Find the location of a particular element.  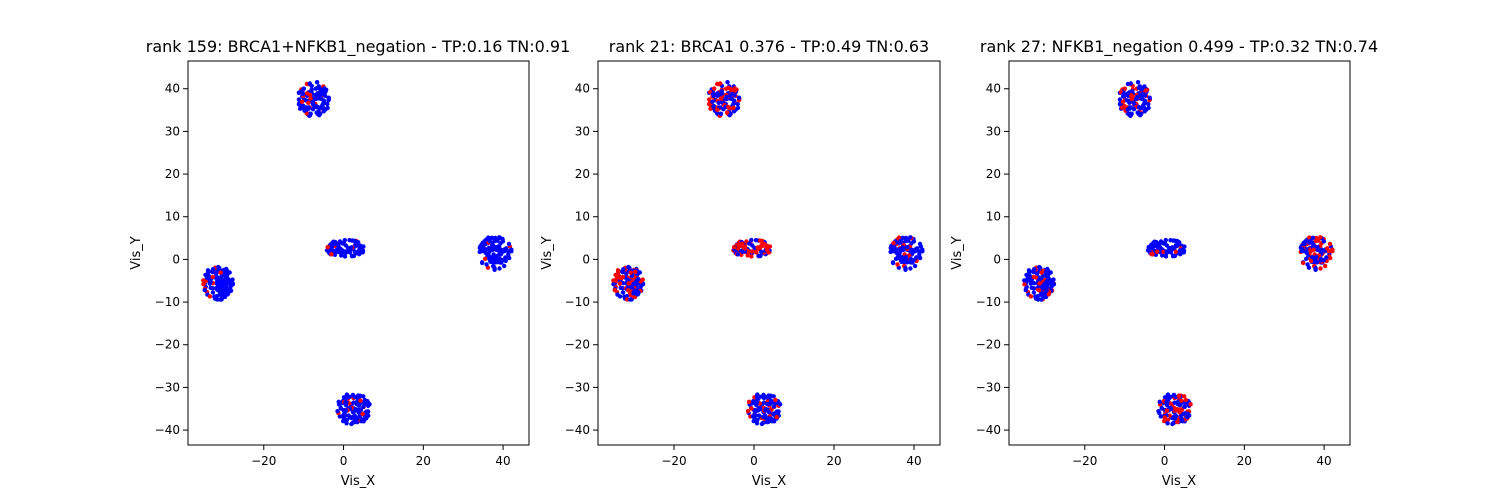

y-tick-label: −30 is located at coordinates (167, 387).